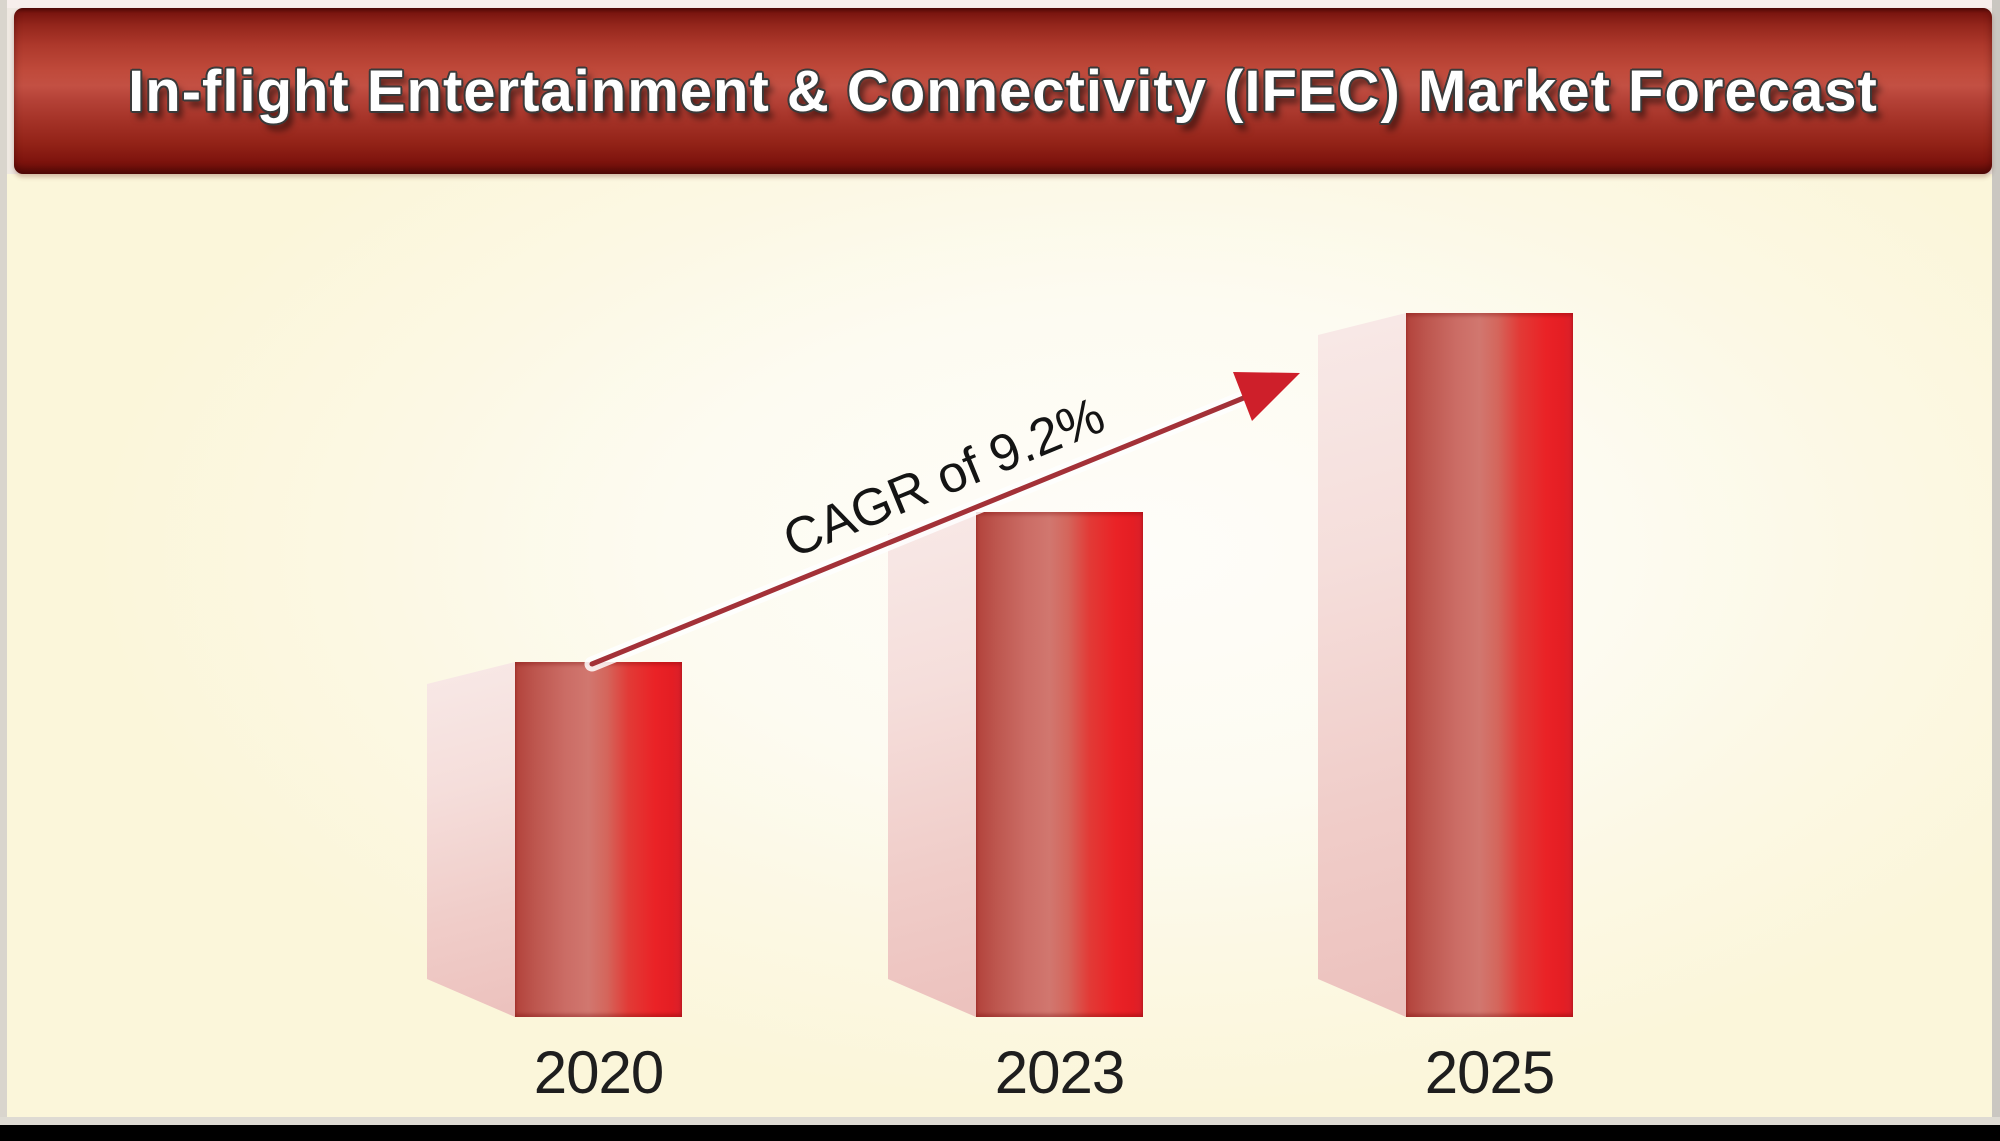  Describe the element at coordinates (1489, 1072) in the screenshot. I see `bar-year-label: 2025` at that location.